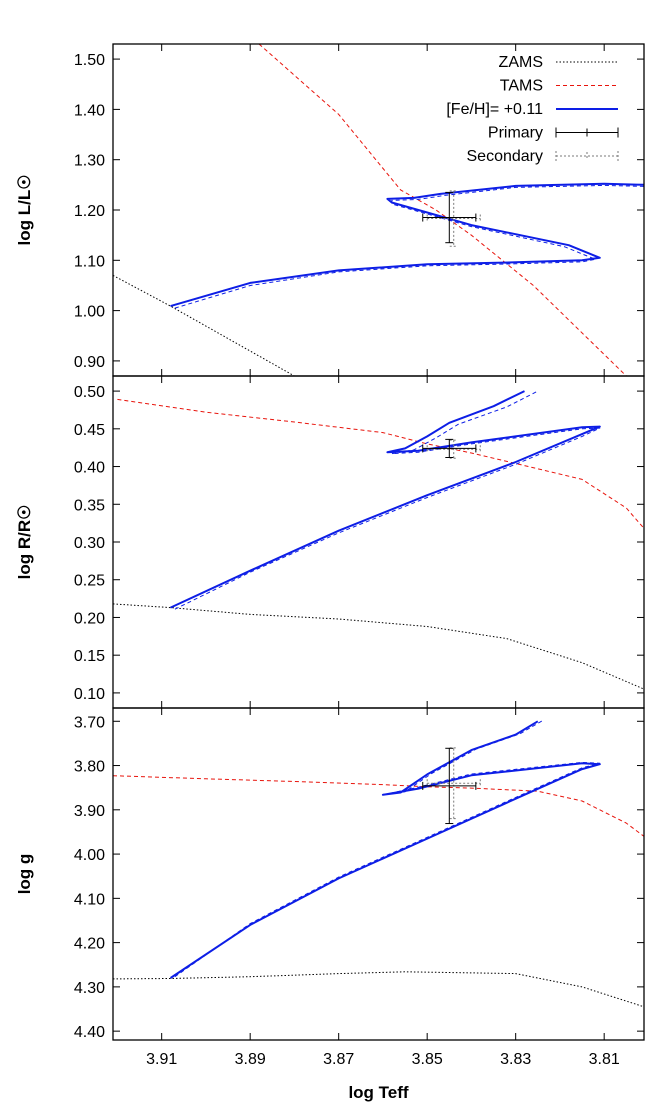 This screenshot has width=664, height=1107. Describe the element at coordinates (89, 261) in the screenshot. I see `y-tick-label: 1.10` at that location.